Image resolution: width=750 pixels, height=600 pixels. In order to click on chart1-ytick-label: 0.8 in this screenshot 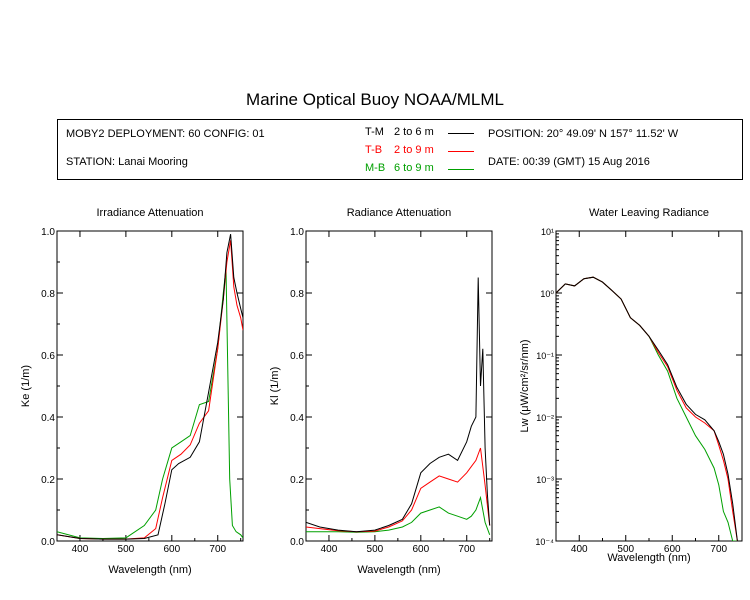, I will do `click(48, 294)`.